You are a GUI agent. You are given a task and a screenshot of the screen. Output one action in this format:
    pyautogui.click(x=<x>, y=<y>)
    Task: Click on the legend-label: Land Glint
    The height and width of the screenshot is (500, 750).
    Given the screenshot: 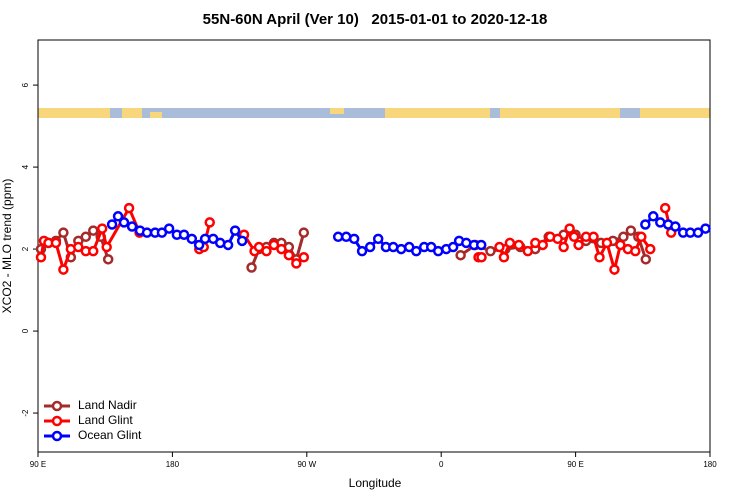 What is the action you would take?
    pyautogui.click(x=105, y=420)
    